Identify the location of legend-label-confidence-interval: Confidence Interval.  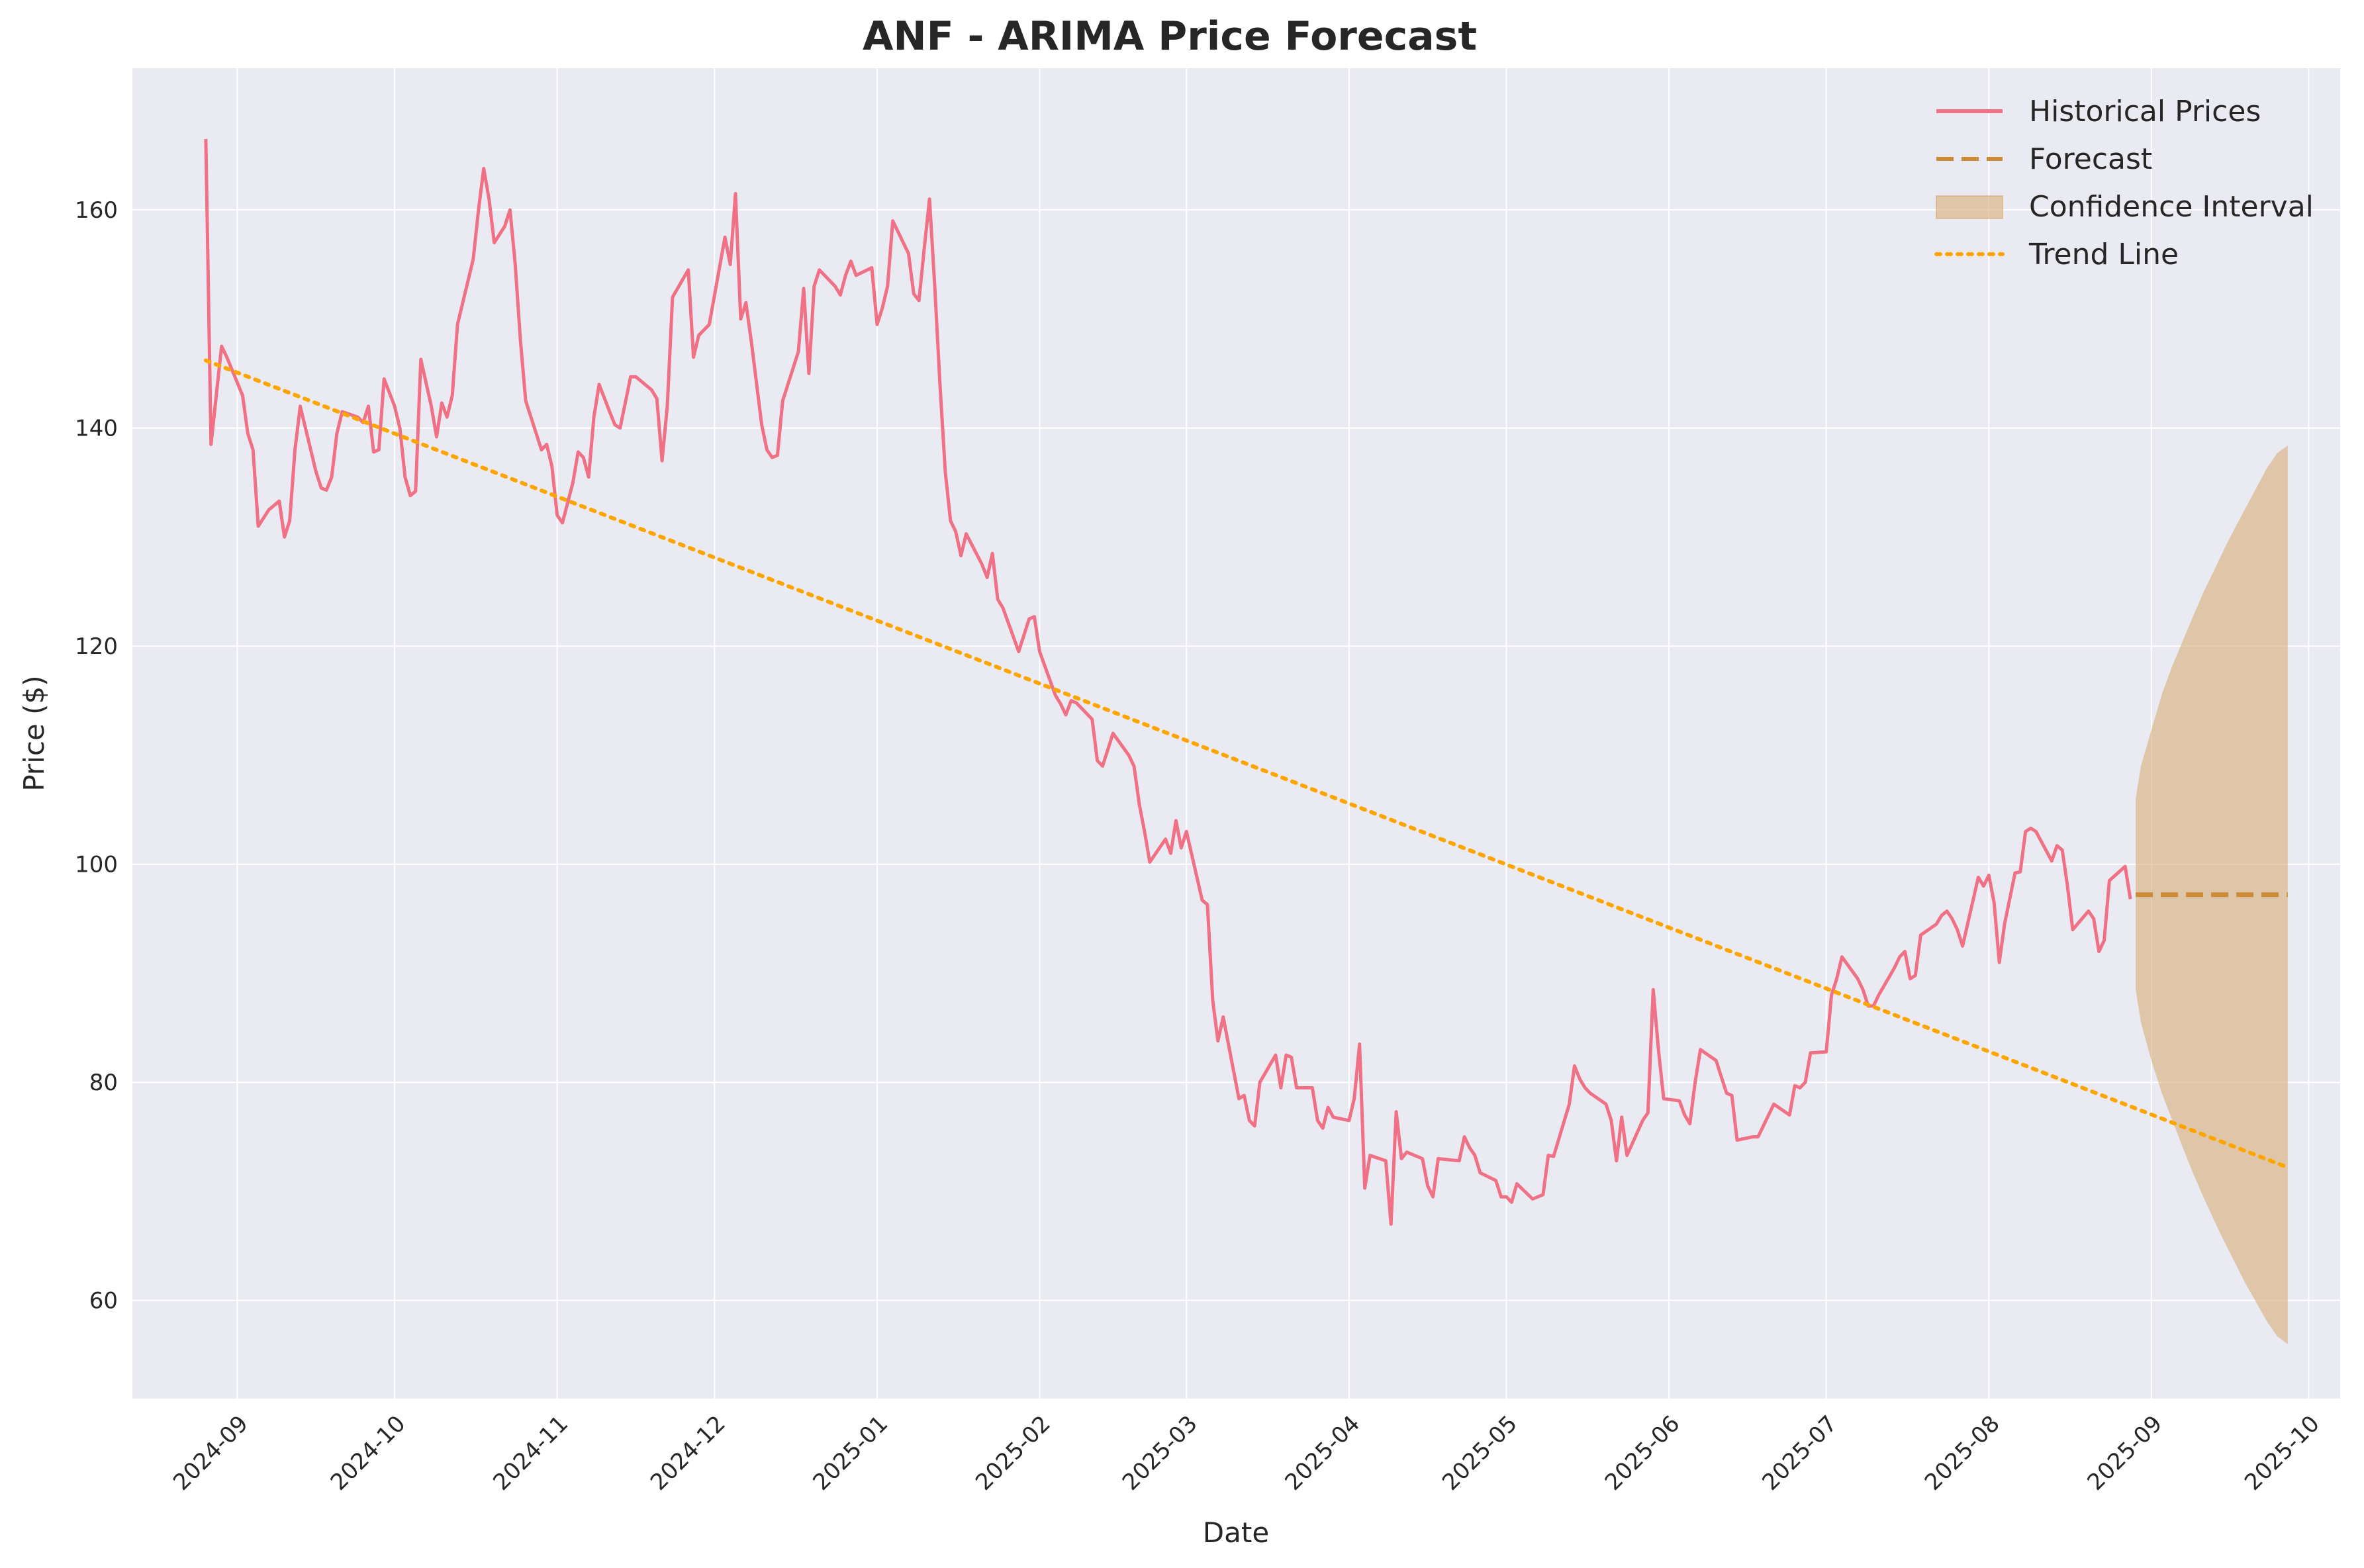
(2171, 207).